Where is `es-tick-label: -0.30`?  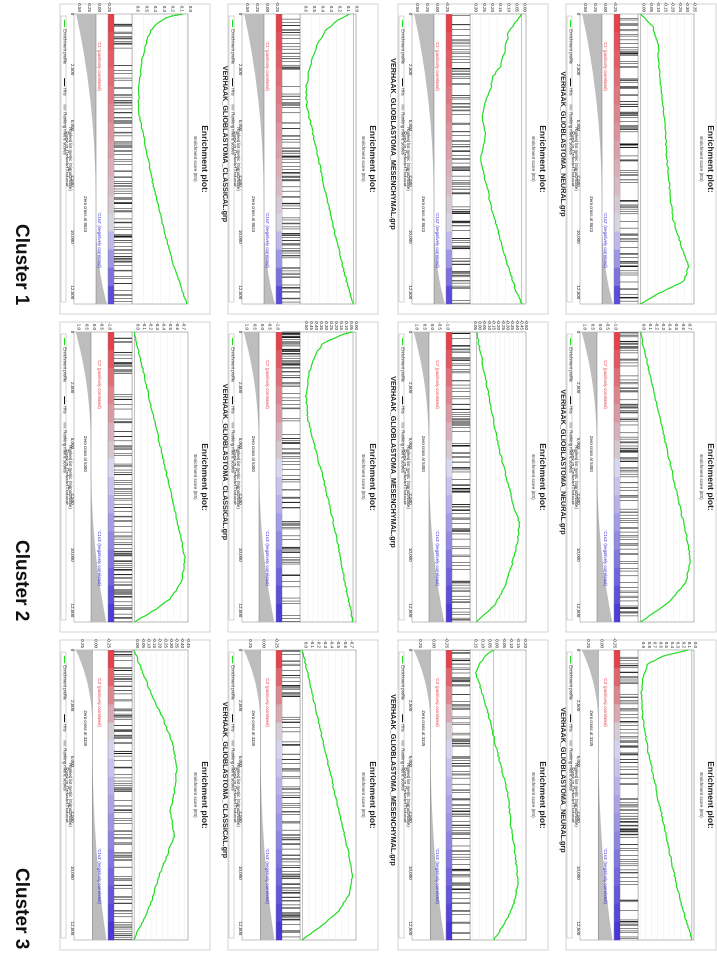 es-tick-label: -0.30 is located at coordinates (508, 325).